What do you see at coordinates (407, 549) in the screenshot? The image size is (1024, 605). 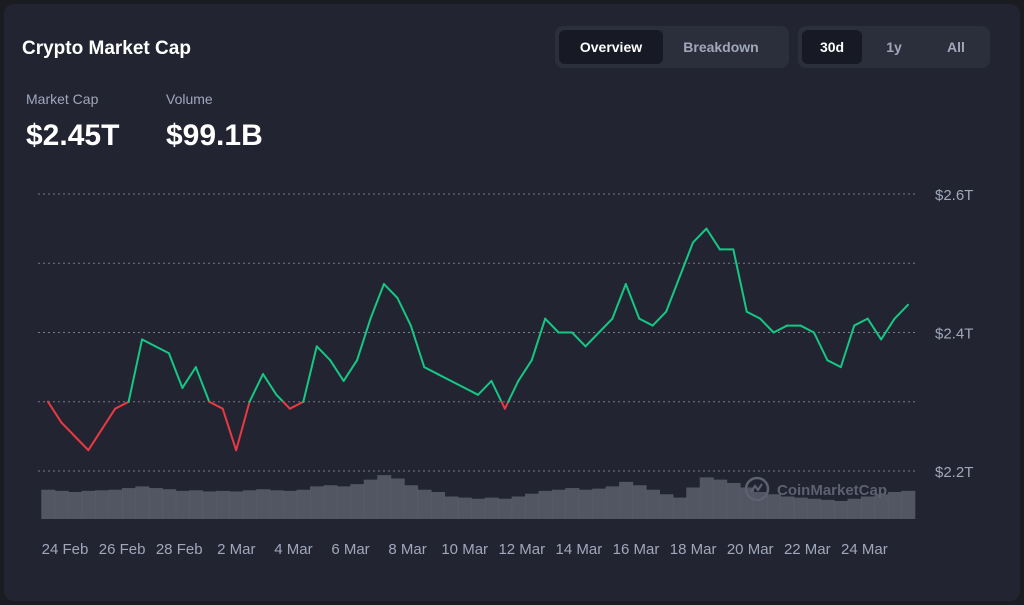 I see `x-tick-label: 8 Mar` at bounding box center [407, 549].